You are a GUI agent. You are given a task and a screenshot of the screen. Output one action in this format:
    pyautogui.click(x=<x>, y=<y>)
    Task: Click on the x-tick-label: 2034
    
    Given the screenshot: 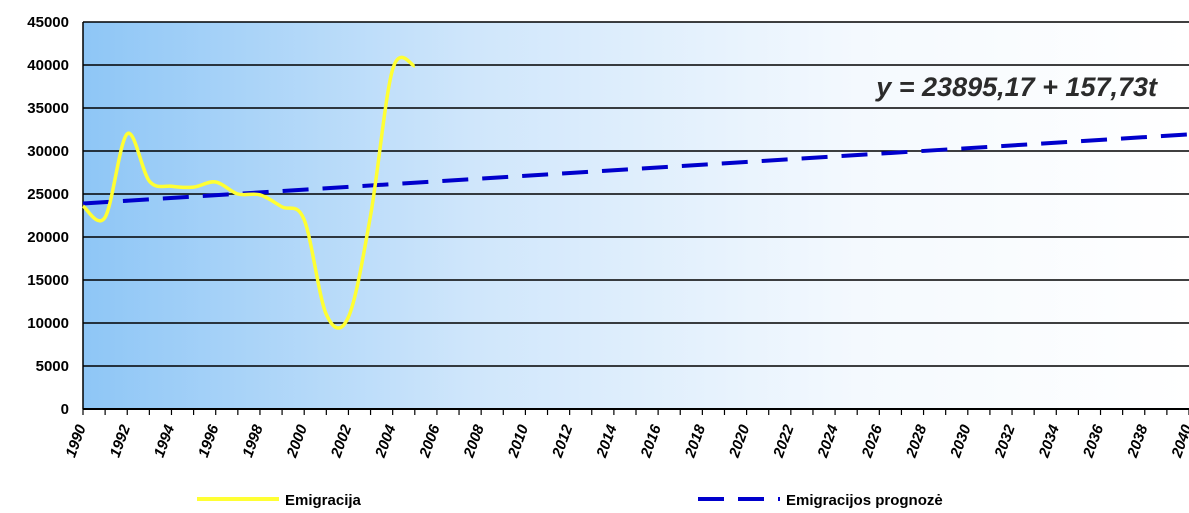 What is the action you would take?
    pyautogui.click(x=1049, y=441)
    